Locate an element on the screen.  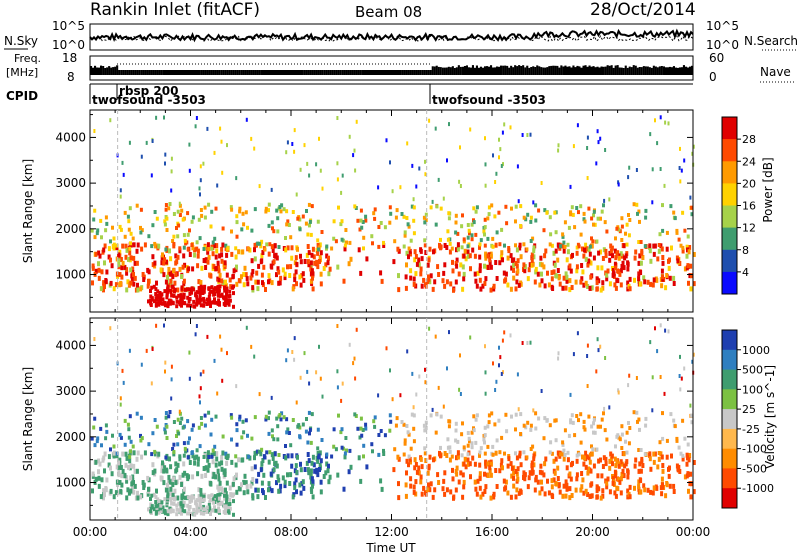
colorbar-tick-label: 12 is located at coordinates (749, 228).